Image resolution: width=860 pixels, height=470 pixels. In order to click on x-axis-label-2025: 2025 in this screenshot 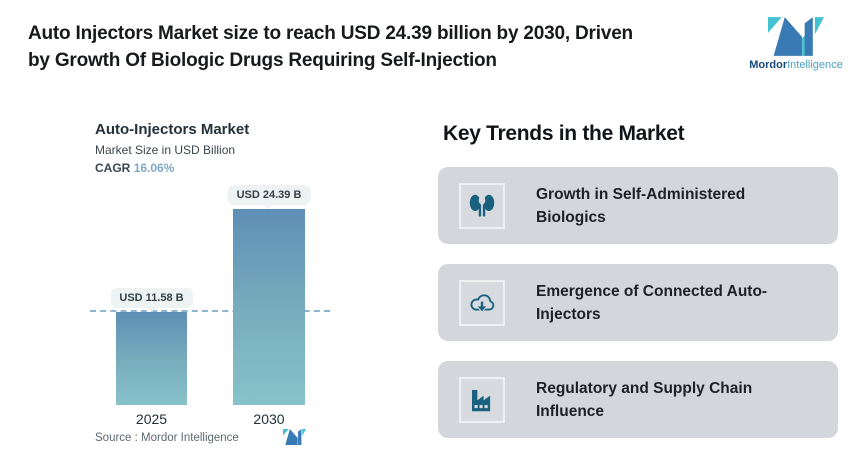, I will do `click(151, 419)`.